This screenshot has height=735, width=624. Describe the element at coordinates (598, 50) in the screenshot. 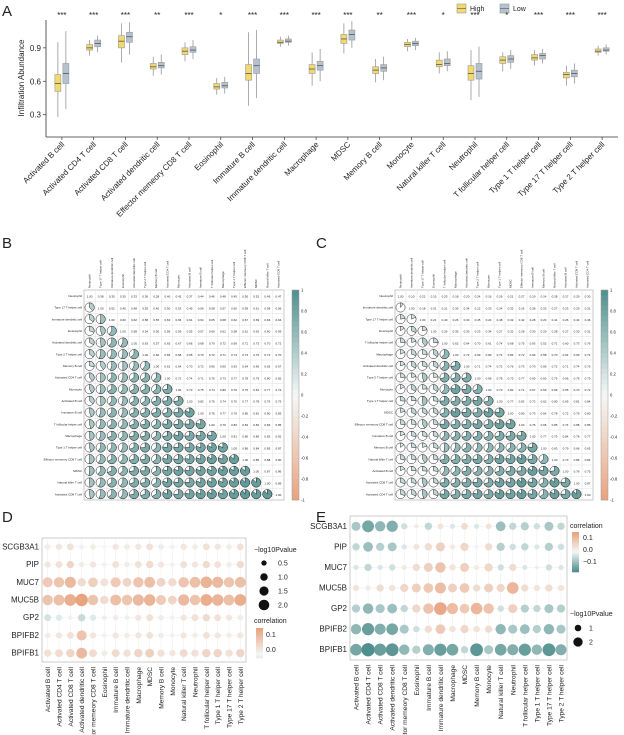

I see `box-high` at that location.